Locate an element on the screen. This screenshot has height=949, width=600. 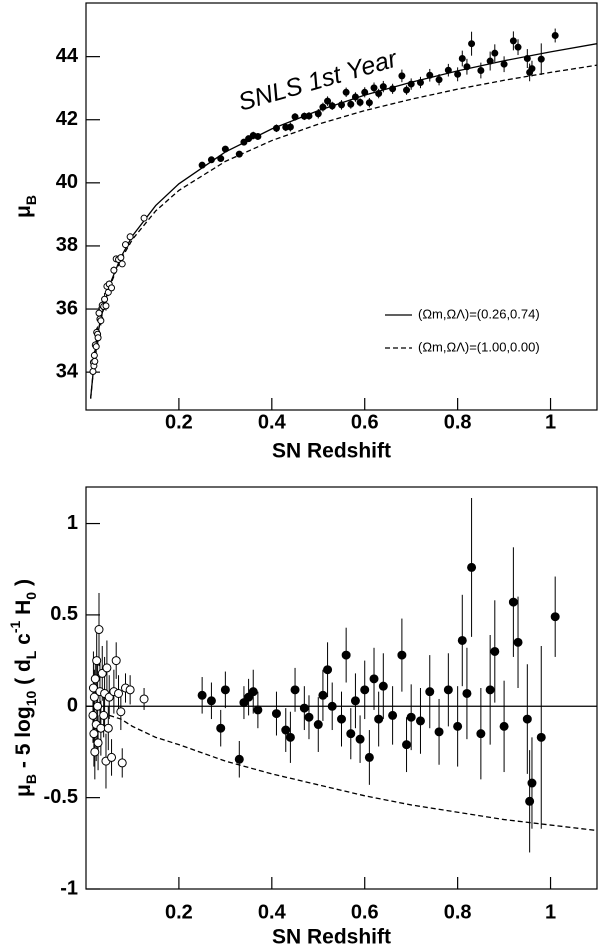
y-tick-label: 44 is located at coordinates (67, 56).